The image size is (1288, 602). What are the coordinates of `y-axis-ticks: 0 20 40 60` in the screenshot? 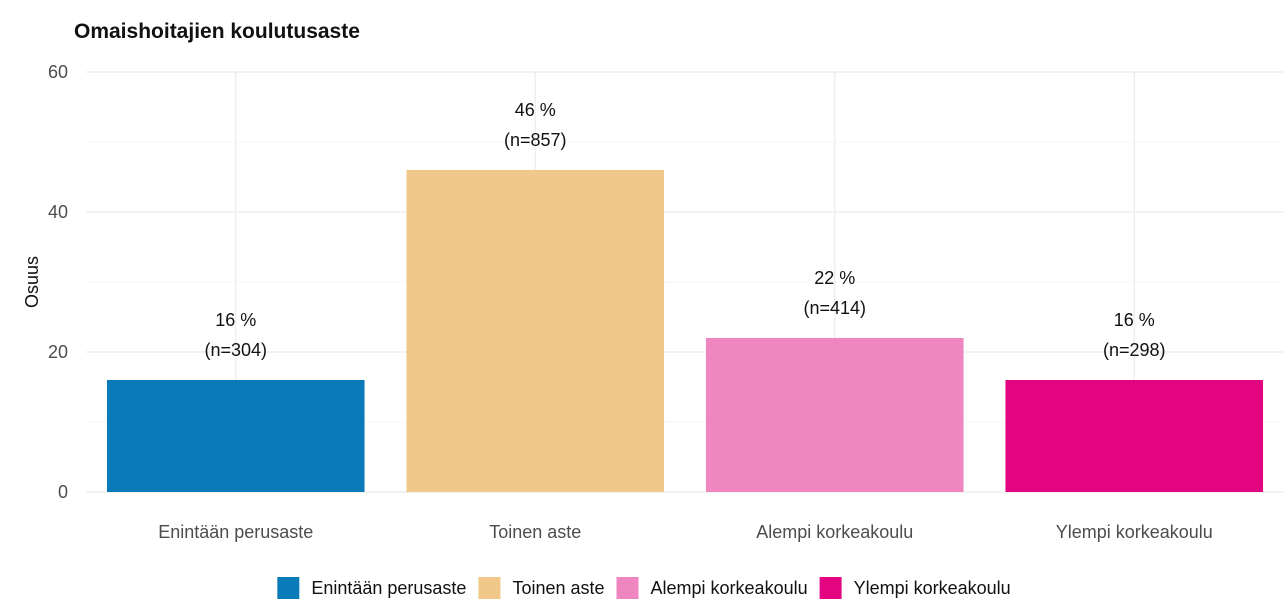 It's located at (58, 282).